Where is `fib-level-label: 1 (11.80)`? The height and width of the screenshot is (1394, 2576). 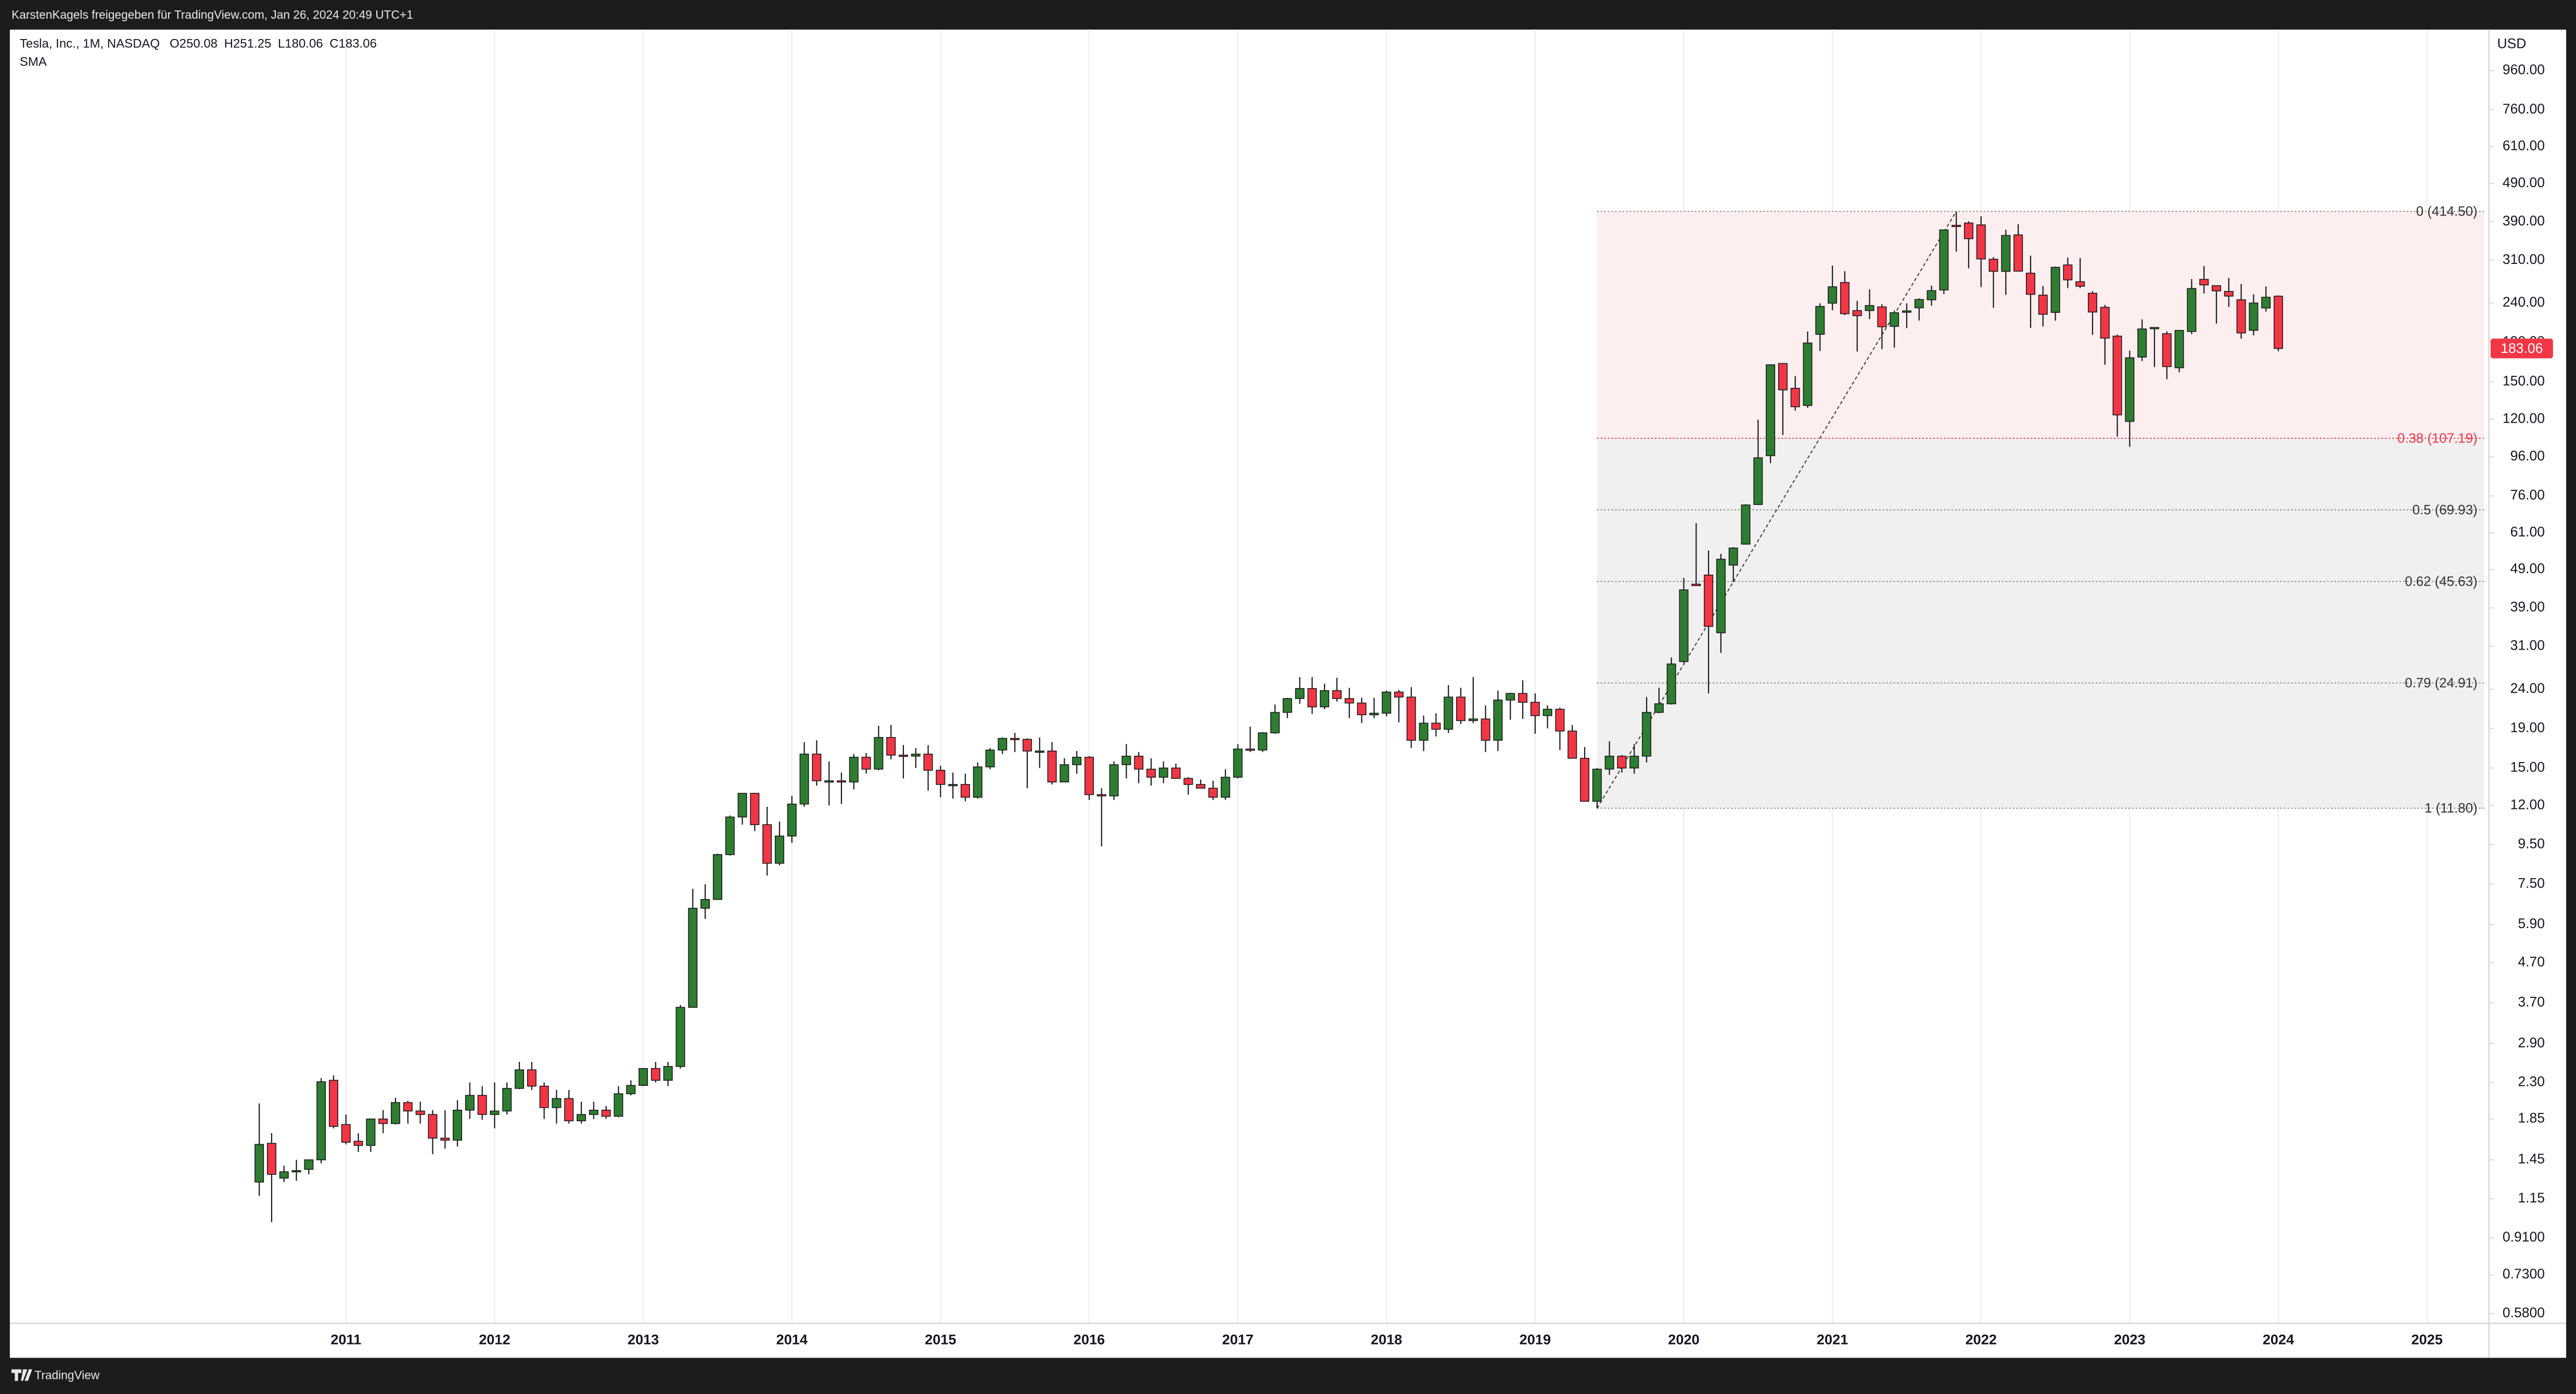
fib-level-label: 1 (11.80) is located at coordinates (2451, 808).